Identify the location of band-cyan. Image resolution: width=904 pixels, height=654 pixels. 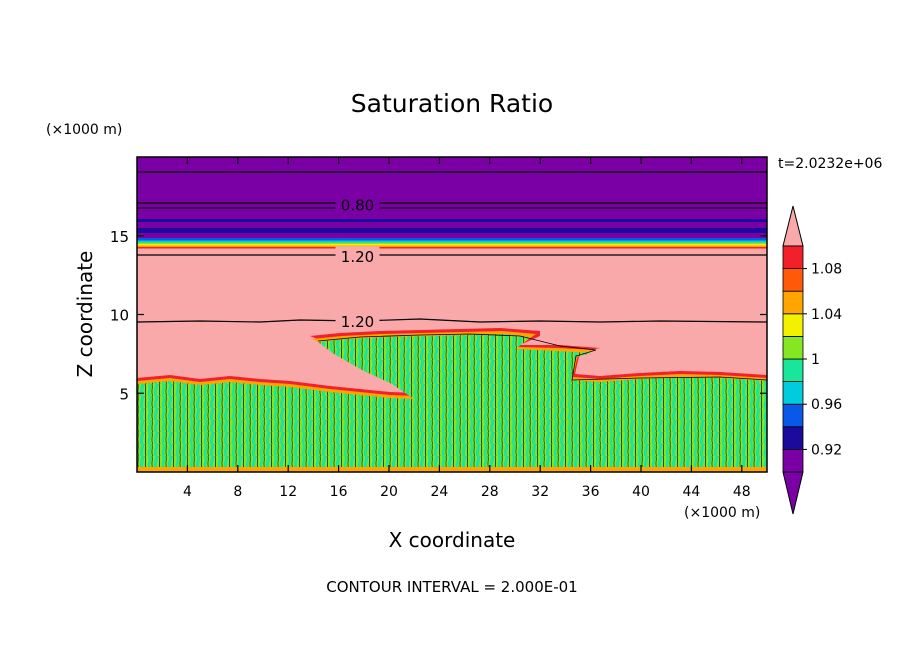
(452, 241).